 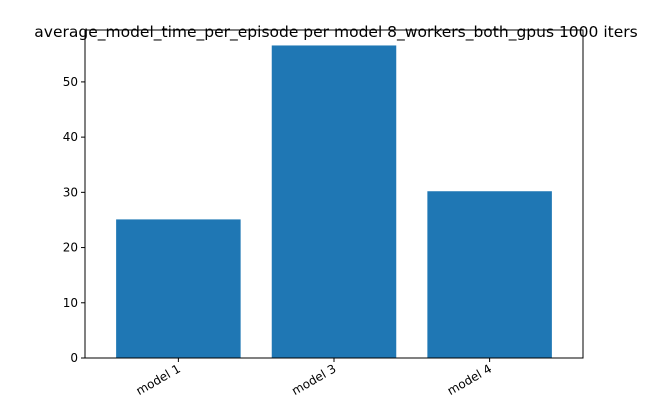 I want to click on y-tick-label: 40, so click(x=70, y=137).